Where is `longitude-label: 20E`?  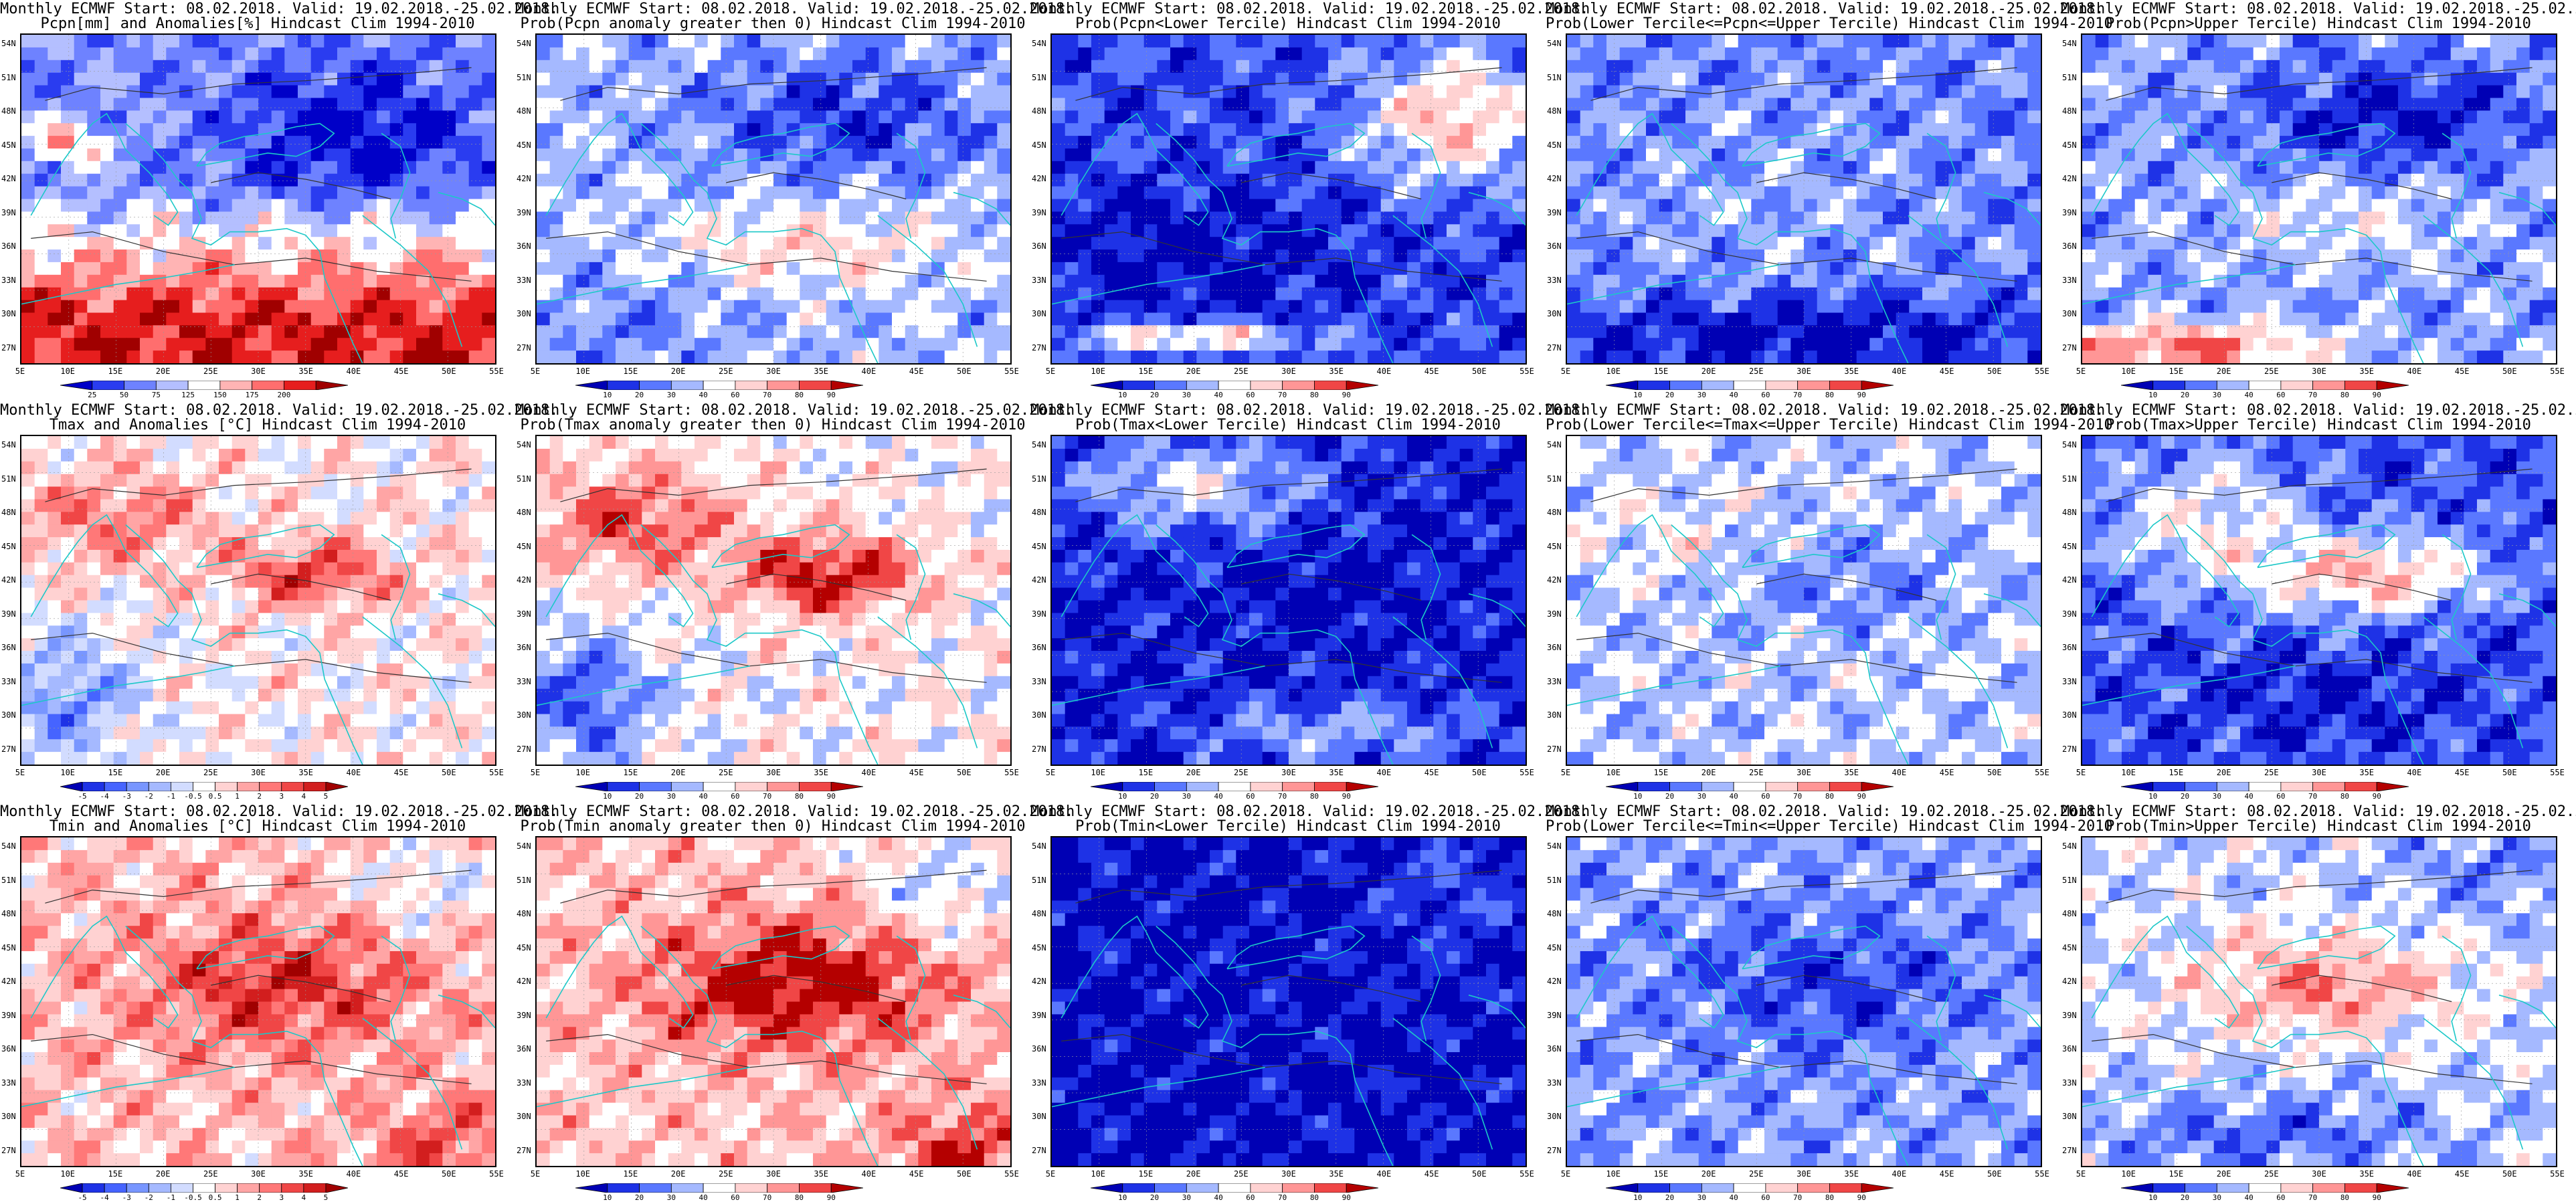
longitude-label: 20E is located at coordinates (1193, 371).